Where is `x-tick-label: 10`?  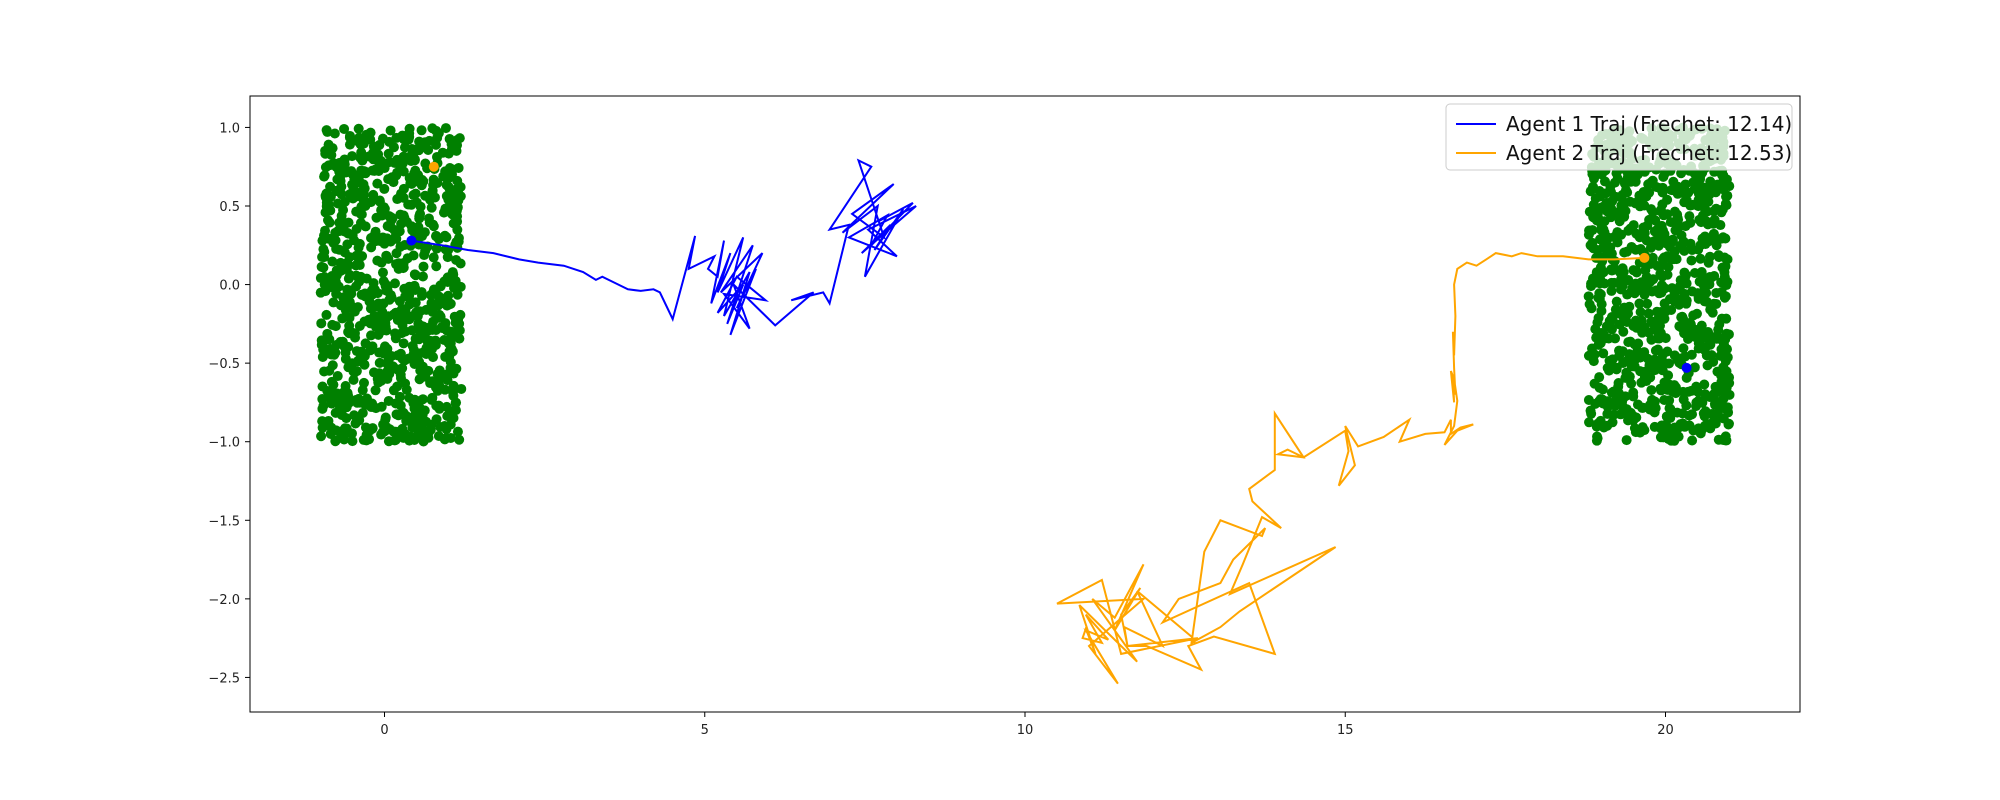 x-tick-label: 10 is located at coordinates (1025, 730).